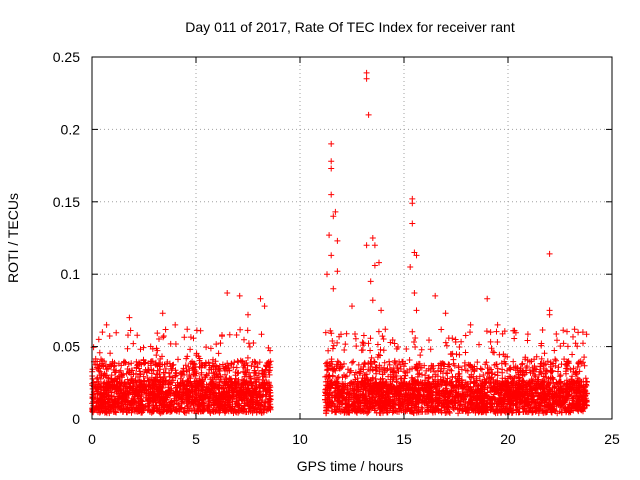 This screenshot has height=480, width=640. Describe the element at coordinates (404, 439) in the screenshot. I see `x-tick-label: 15` at that location.